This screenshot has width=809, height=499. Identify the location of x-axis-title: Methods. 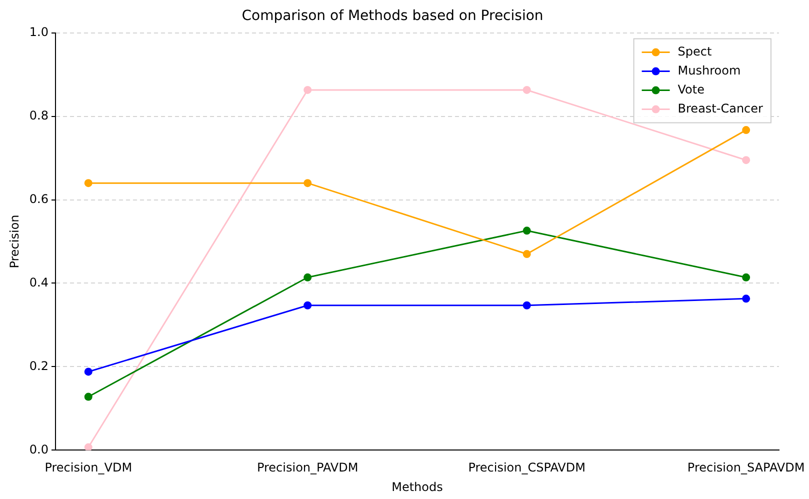
(417, 487).